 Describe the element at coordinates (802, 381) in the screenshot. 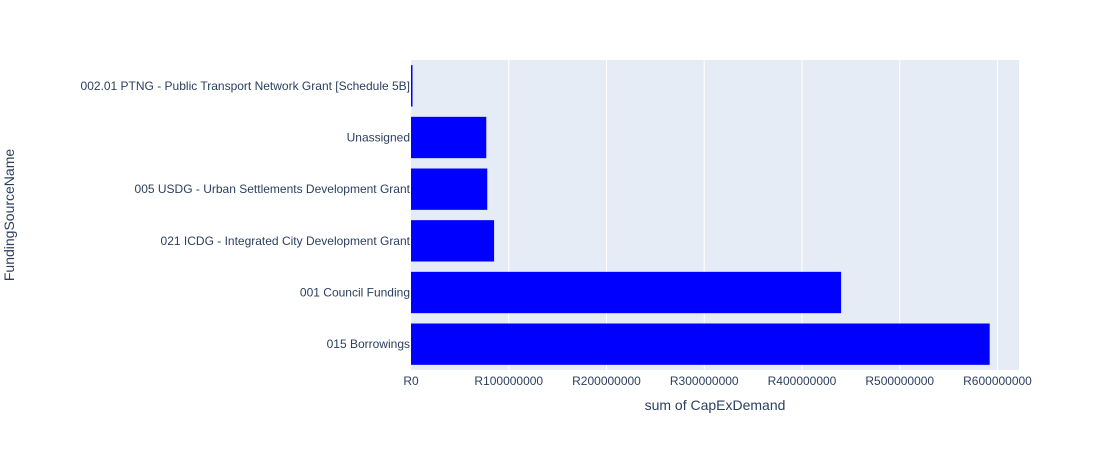

I see `x-tick-label: R400000000` at that location.